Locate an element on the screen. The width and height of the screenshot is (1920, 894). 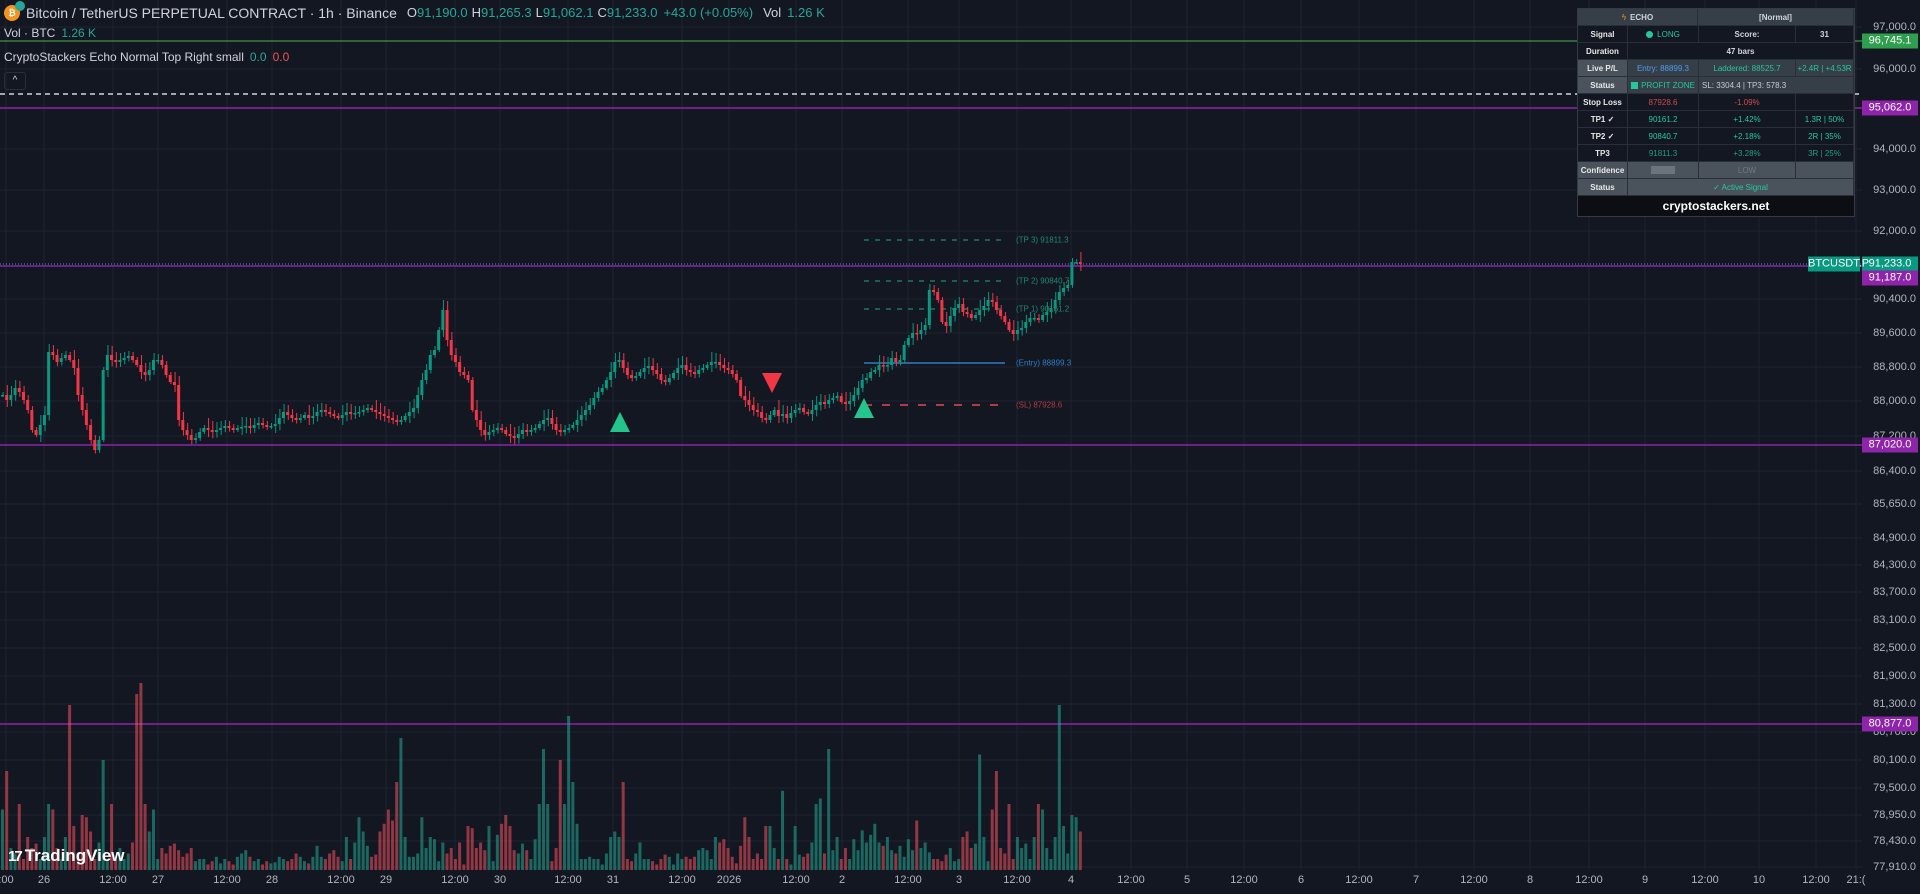
ohlc-key: O is located at coordinates (411, 12).